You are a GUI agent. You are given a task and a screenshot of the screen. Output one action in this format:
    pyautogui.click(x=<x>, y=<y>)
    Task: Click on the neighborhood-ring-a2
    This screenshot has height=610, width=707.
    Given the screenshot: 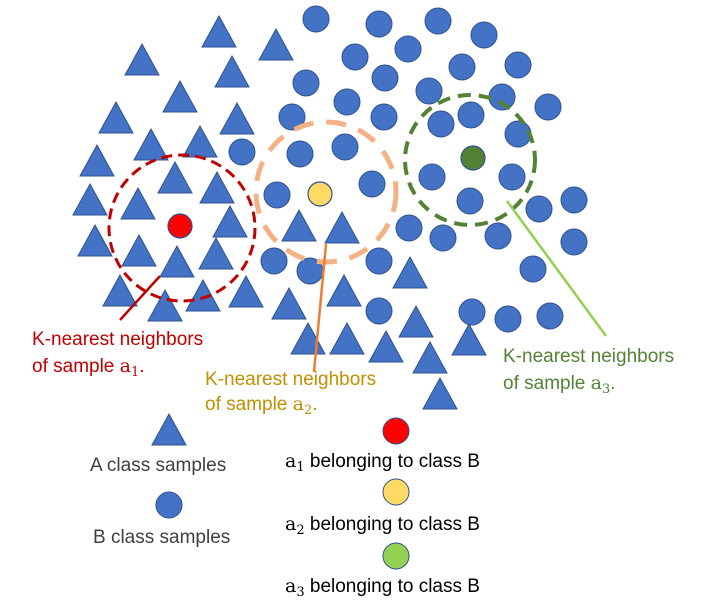 What is the action you would take?
    pyautogui.click(x=326, y=192)
    